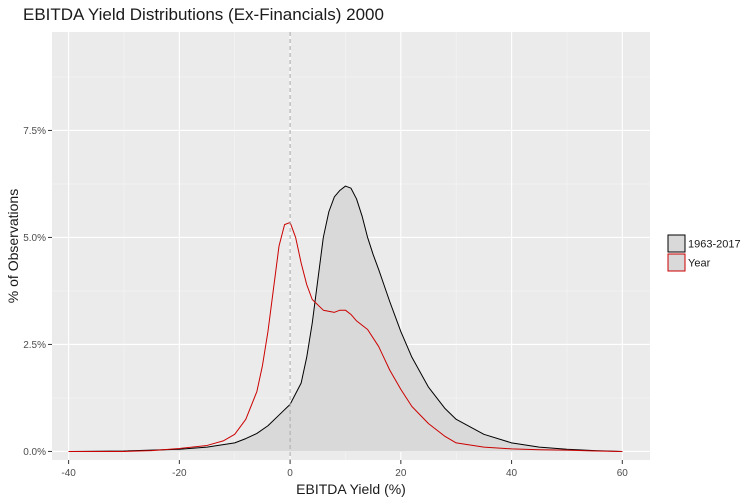 This screenshot has height=500, width=750. I want to click on y-axis: 0.0% 2.5% 5.0% 7.5%, so click(37, 292).